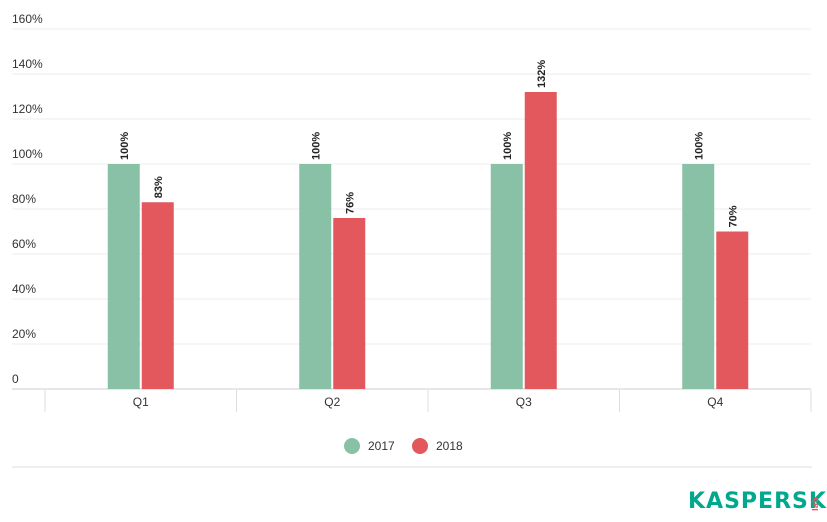 The height and width of the screenshot is (522, 827). Describe the element at coordinates (715, 402) in the screenshot. I see `x-tick-label: Q4` at that location.